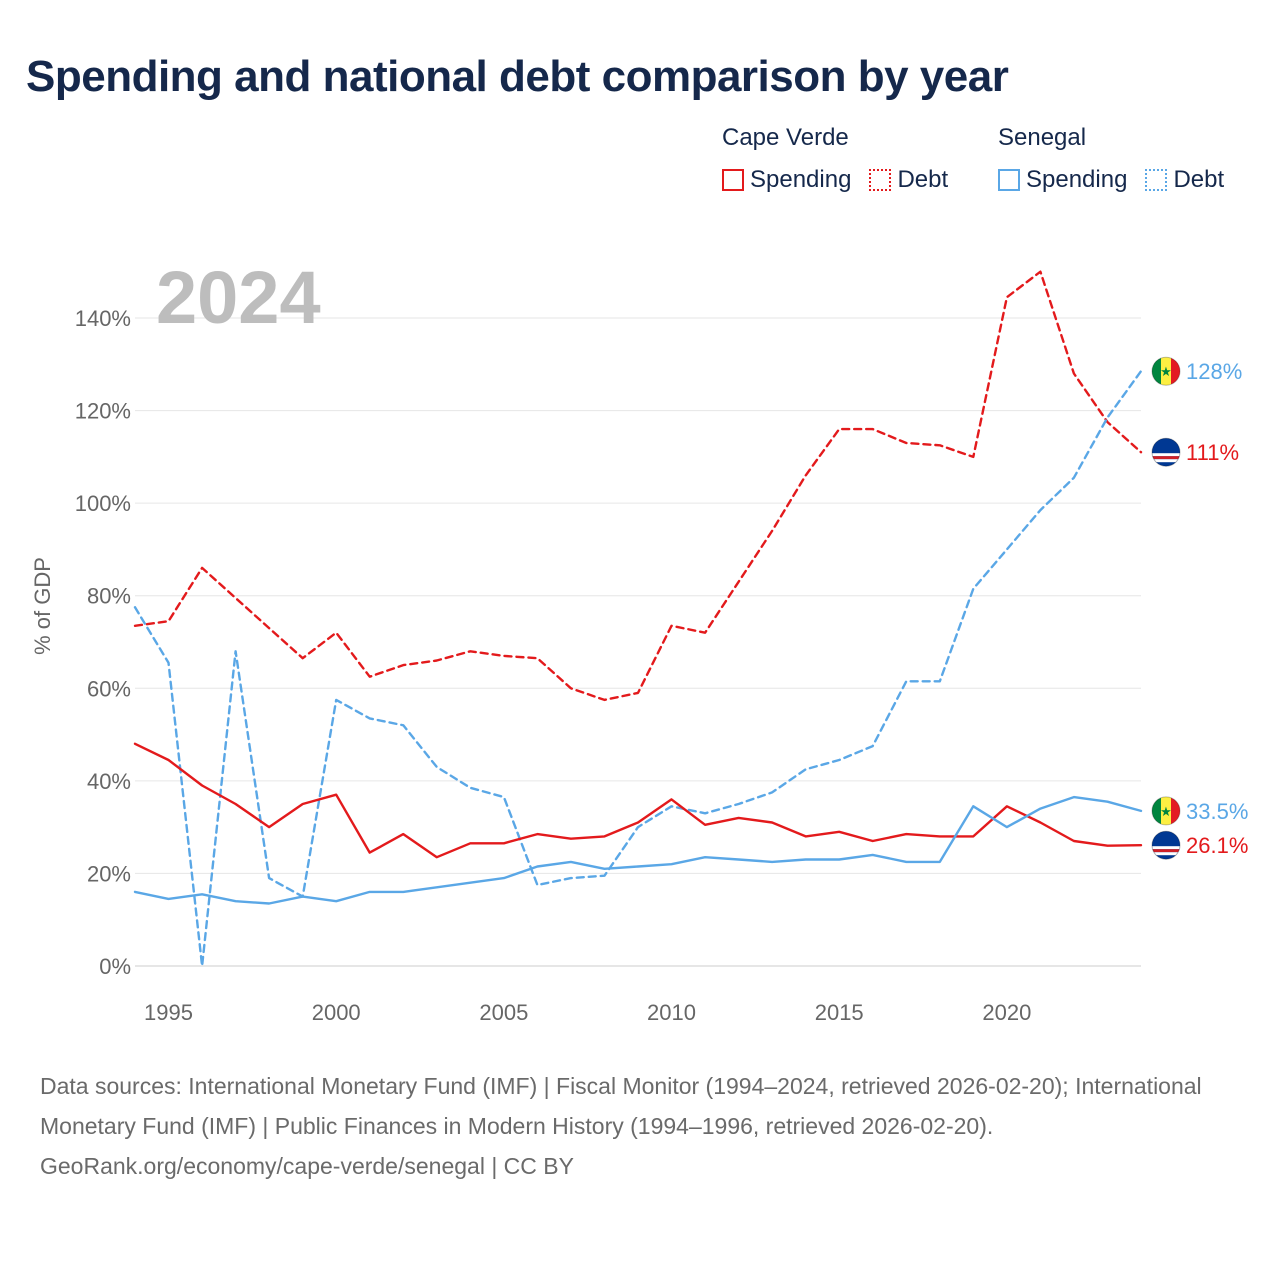 The image size is (1280, 1280). Describe the element at coordinates (1217, 845) in the screenshot. I see `end-value-label: 26.1%` at that location.